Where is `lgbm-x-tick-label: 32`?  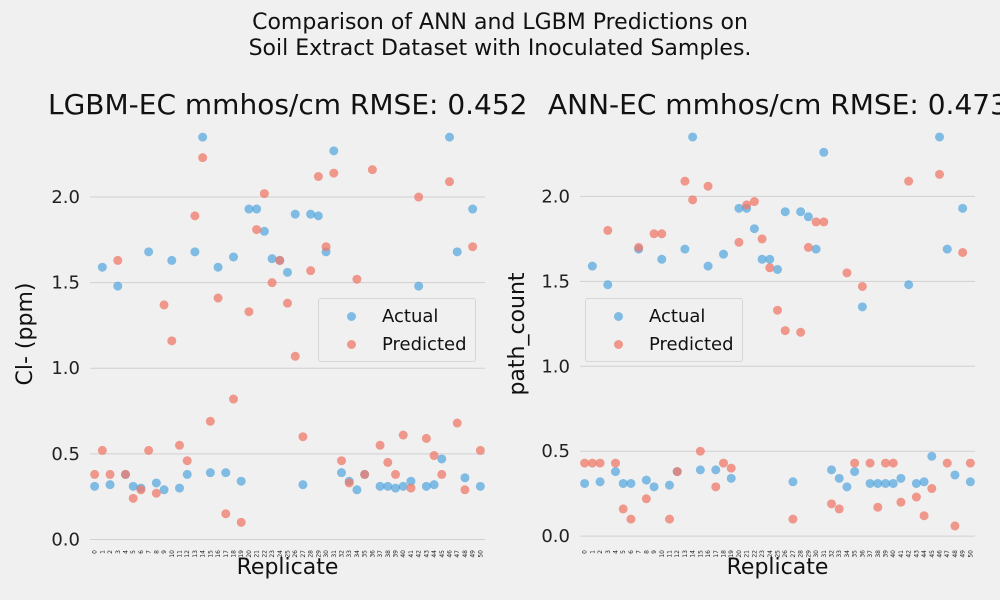
lgbm-x-tick-label: 32 is located at coordinates (342, 554).